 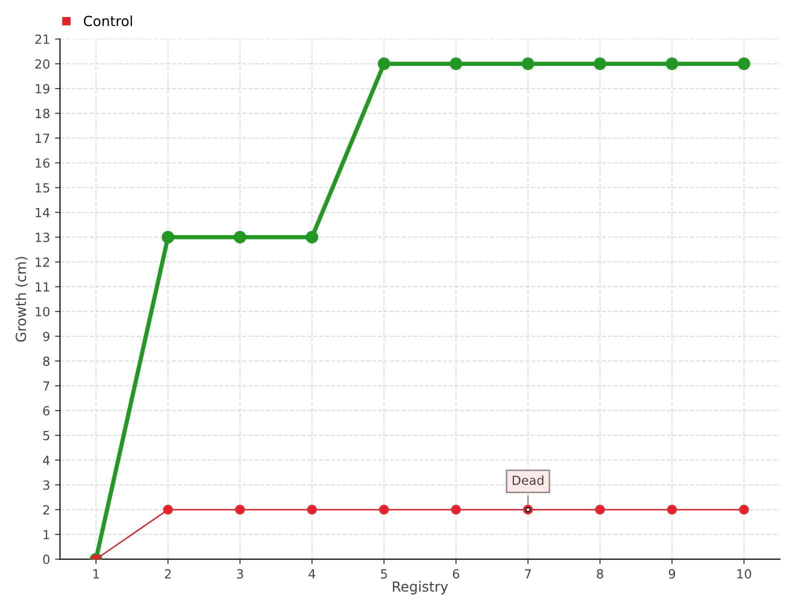 What do you see at coordinates (46, 460) in the screenshot?
I see `y-tick-label: 4` at bounding box center [46, 460].